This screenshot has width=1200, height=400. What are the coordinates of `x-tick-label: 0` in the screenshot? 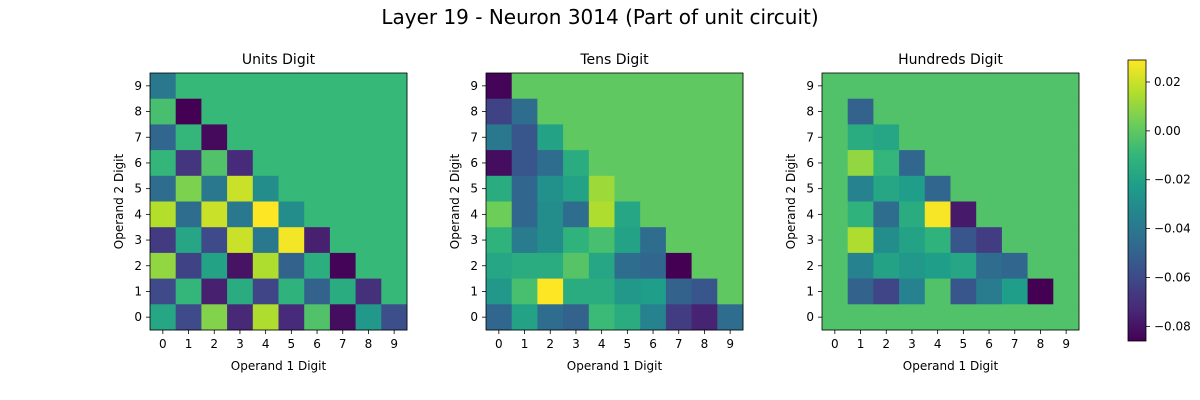 It's located at (163, 344).